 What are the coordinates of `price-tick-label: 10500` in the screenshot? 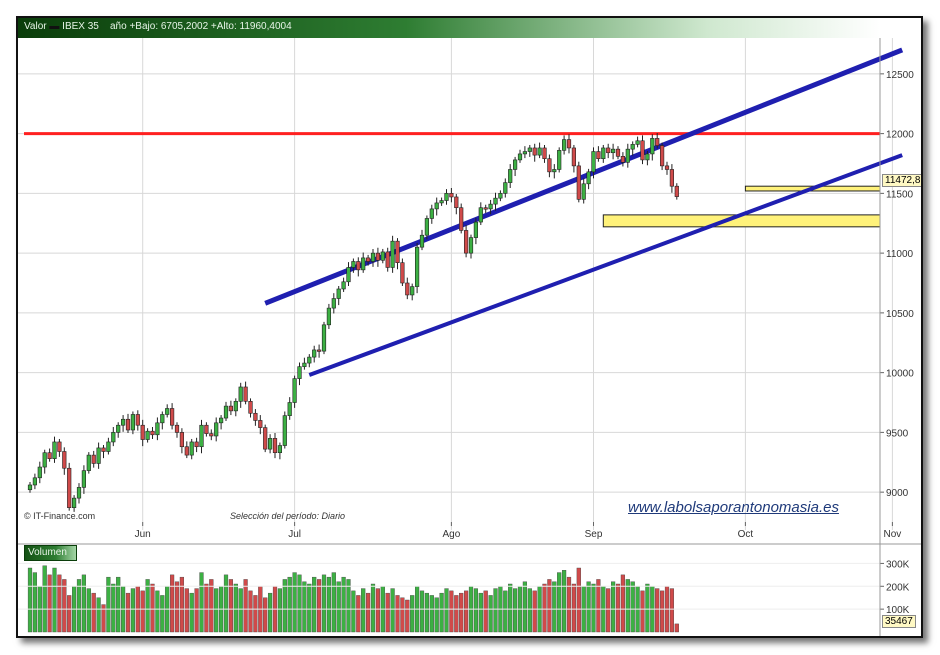 It's located at (900, 314).